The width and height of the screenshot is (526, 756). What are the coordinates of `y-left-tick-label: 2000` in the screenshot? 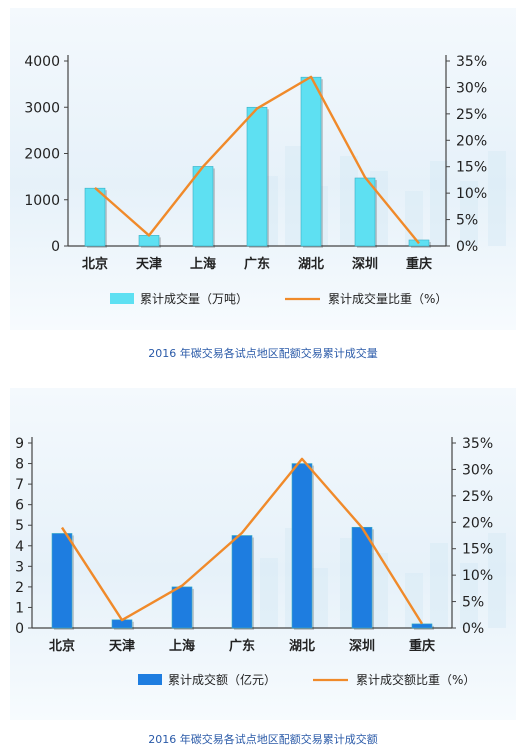 It's located at (42, 155).